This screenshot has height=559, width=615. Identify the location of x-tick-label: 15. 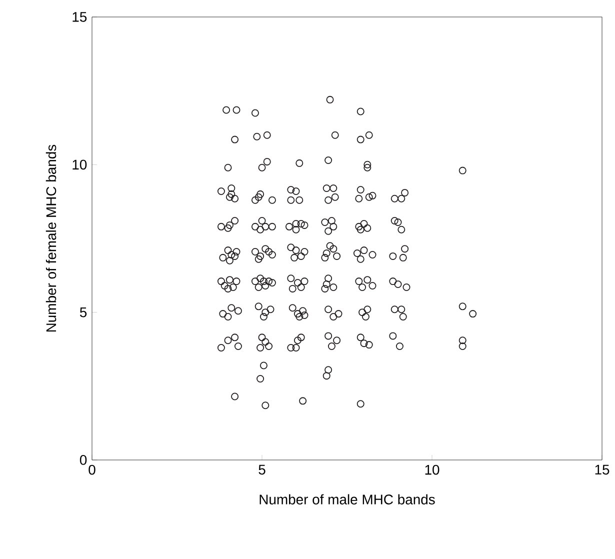
(602, 469).